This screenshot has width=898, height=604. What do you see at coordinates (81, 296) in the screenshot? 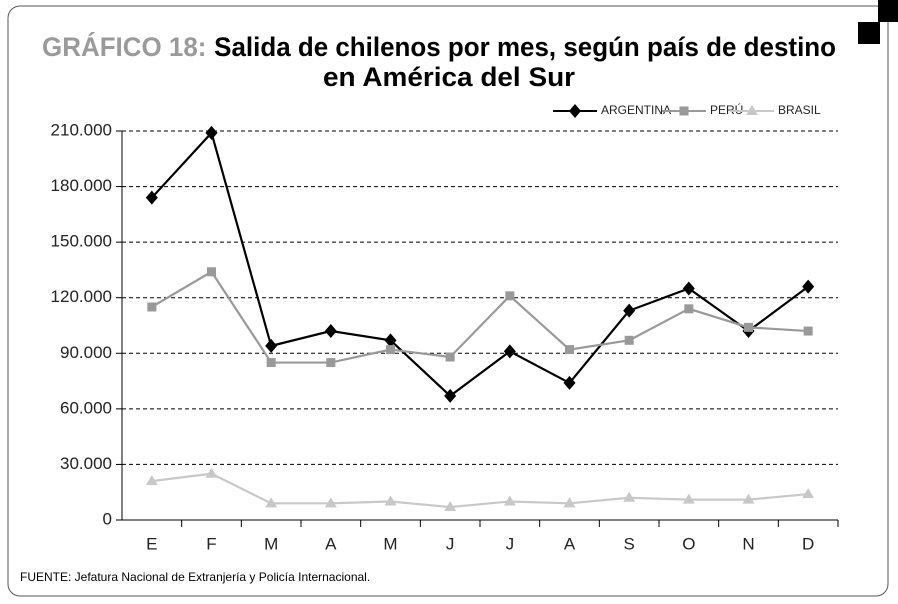
I see `y-tick-label: 120.000` at bounding box center [81, 296].